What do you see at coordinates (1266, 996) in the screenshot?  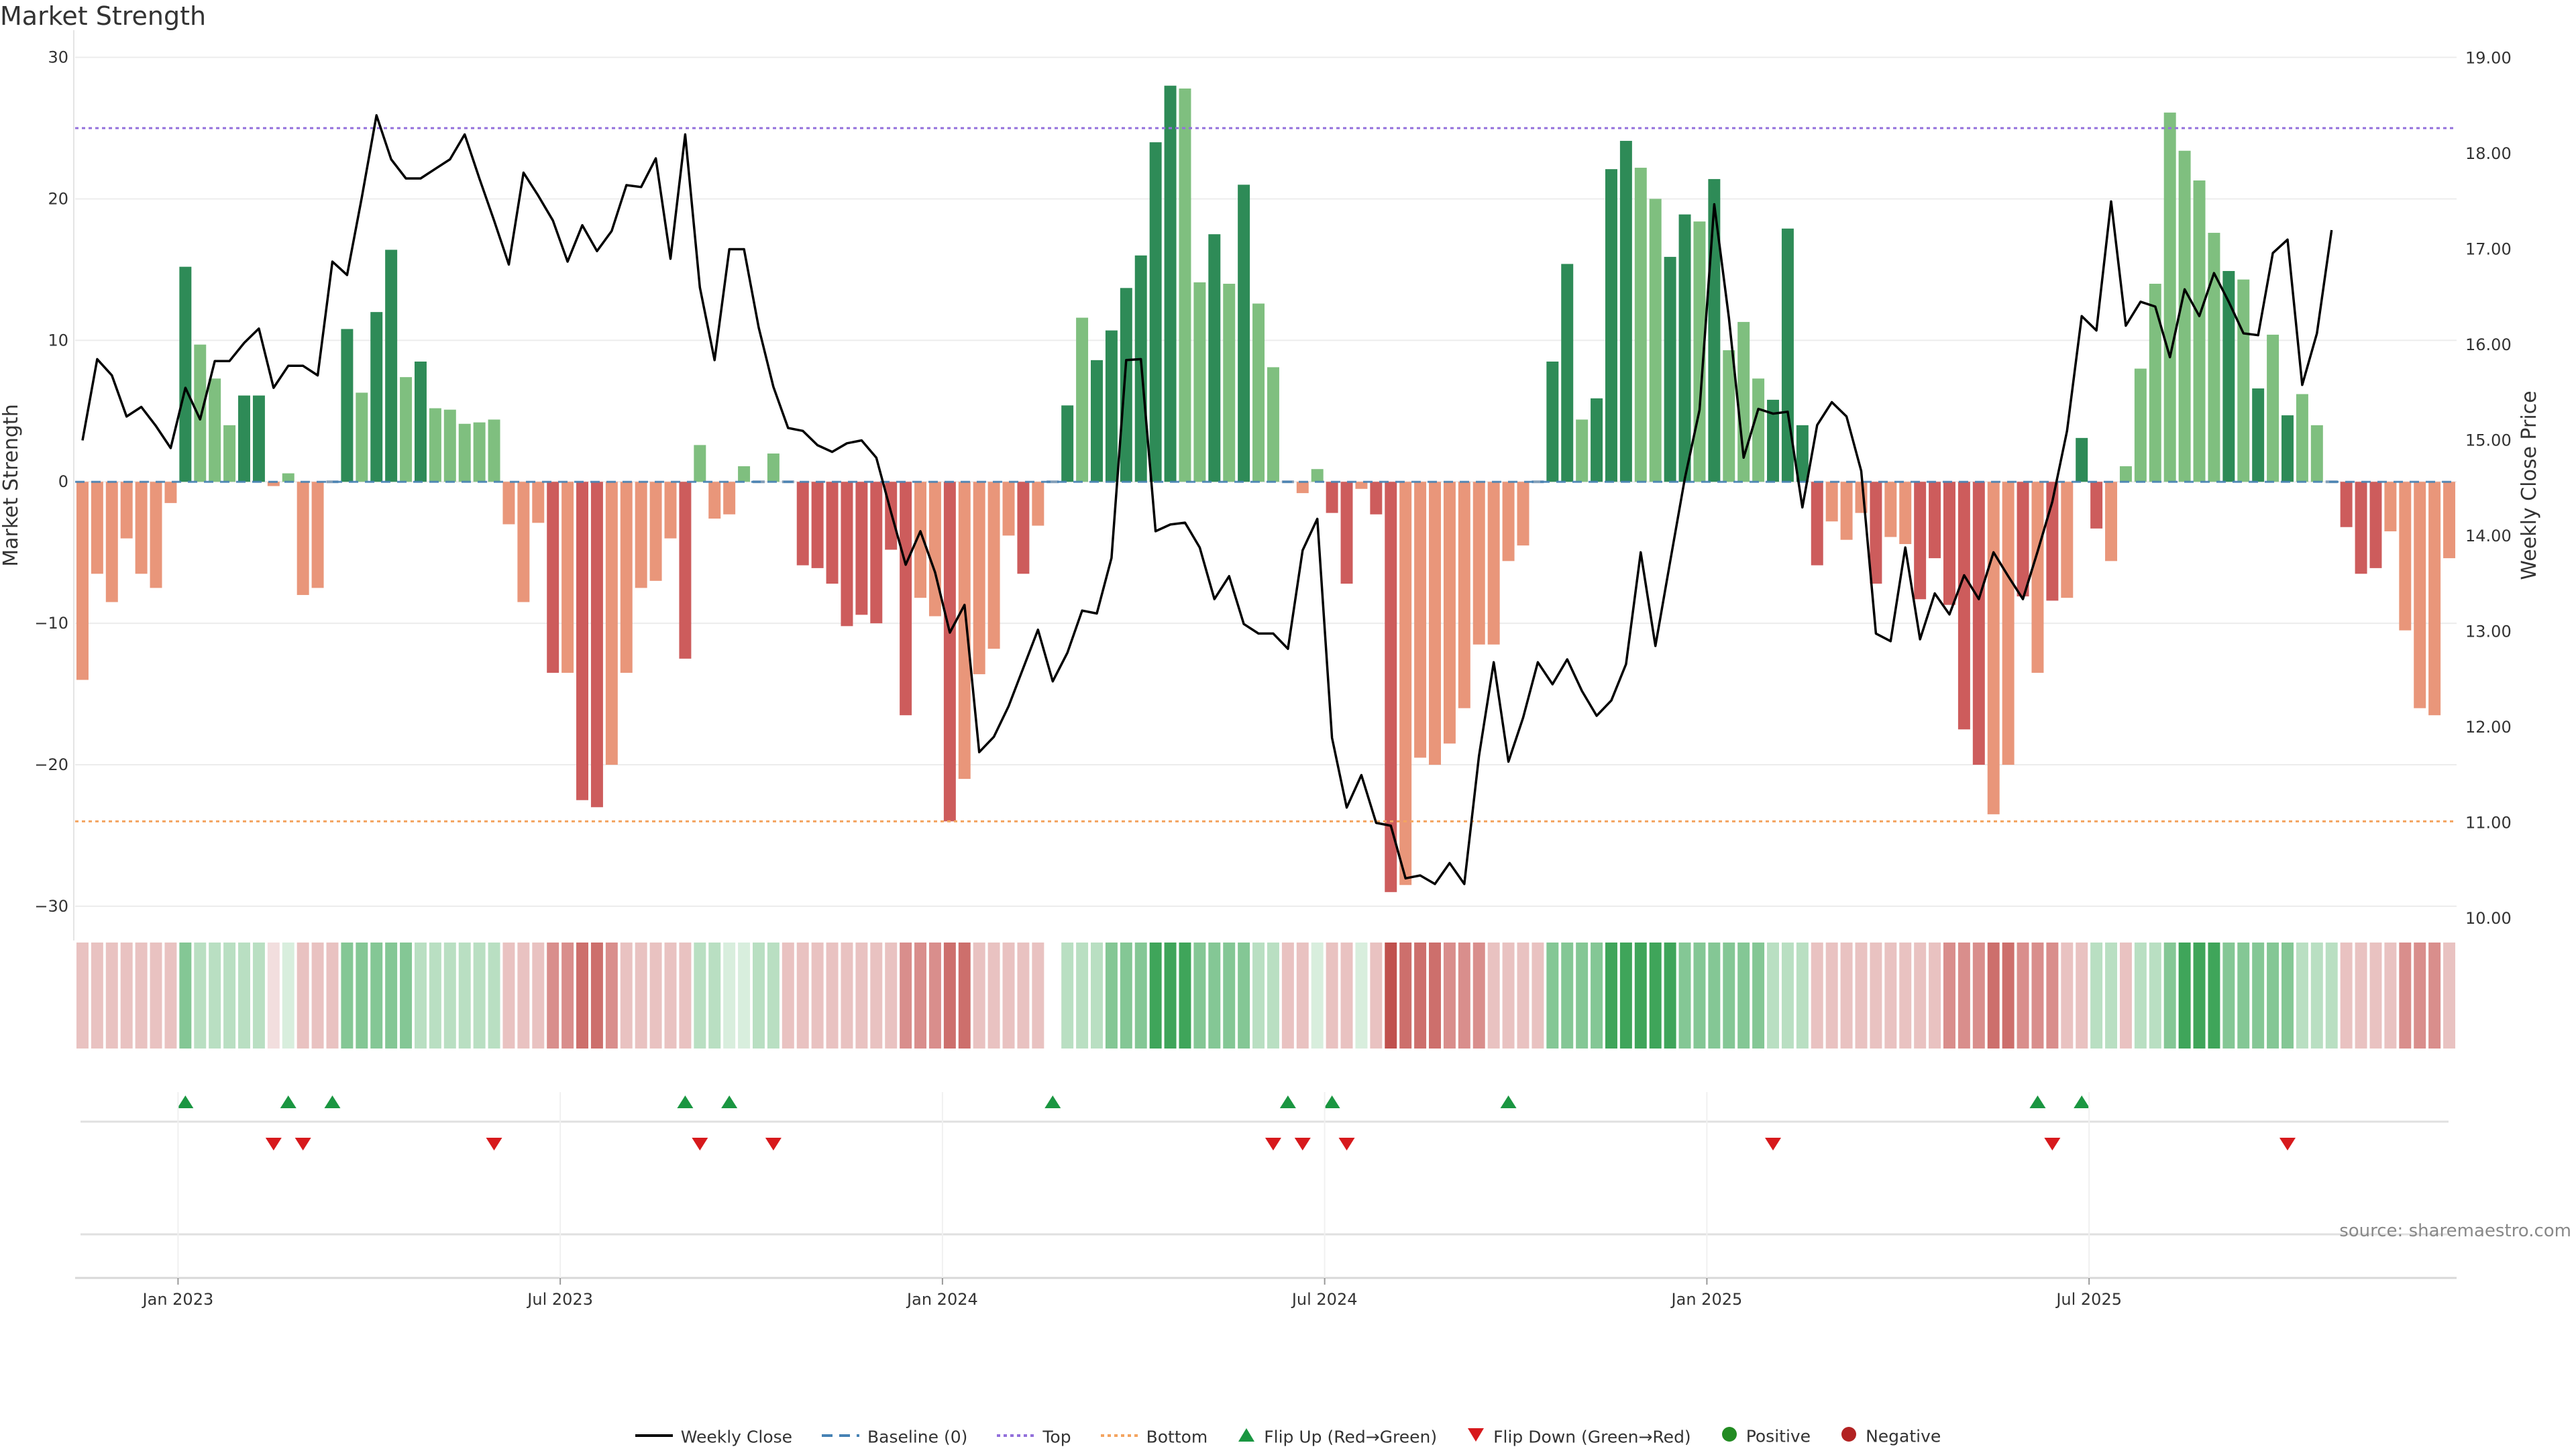 I see `strength-heat-strip` at bounding box center [1266, 996].